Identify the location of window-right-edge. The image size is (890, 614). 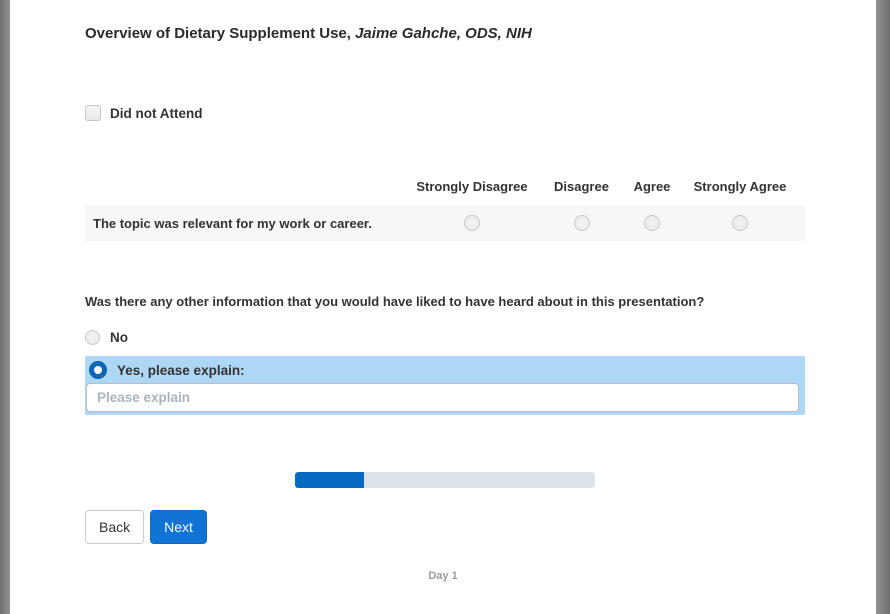
(883, 307).